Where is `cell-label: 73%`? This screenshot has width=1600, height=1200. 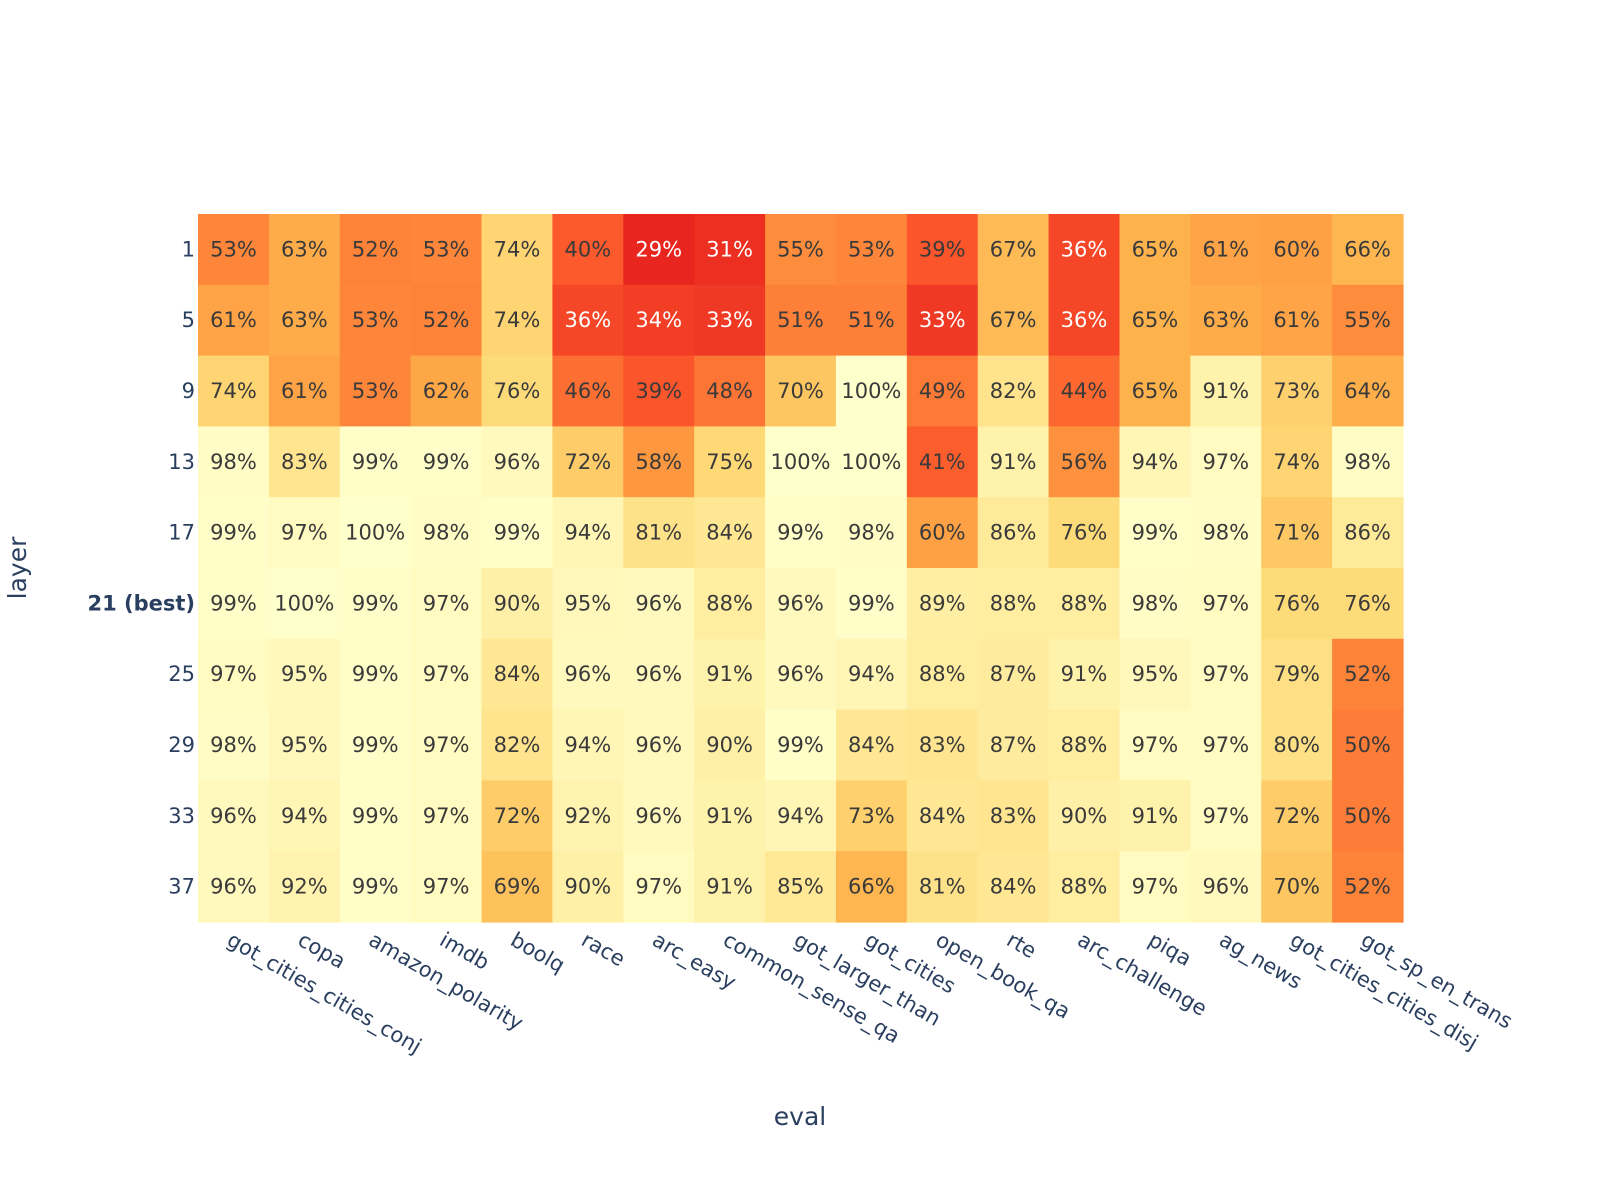
cell-label: 73% is located at coordinates (1296, 391).